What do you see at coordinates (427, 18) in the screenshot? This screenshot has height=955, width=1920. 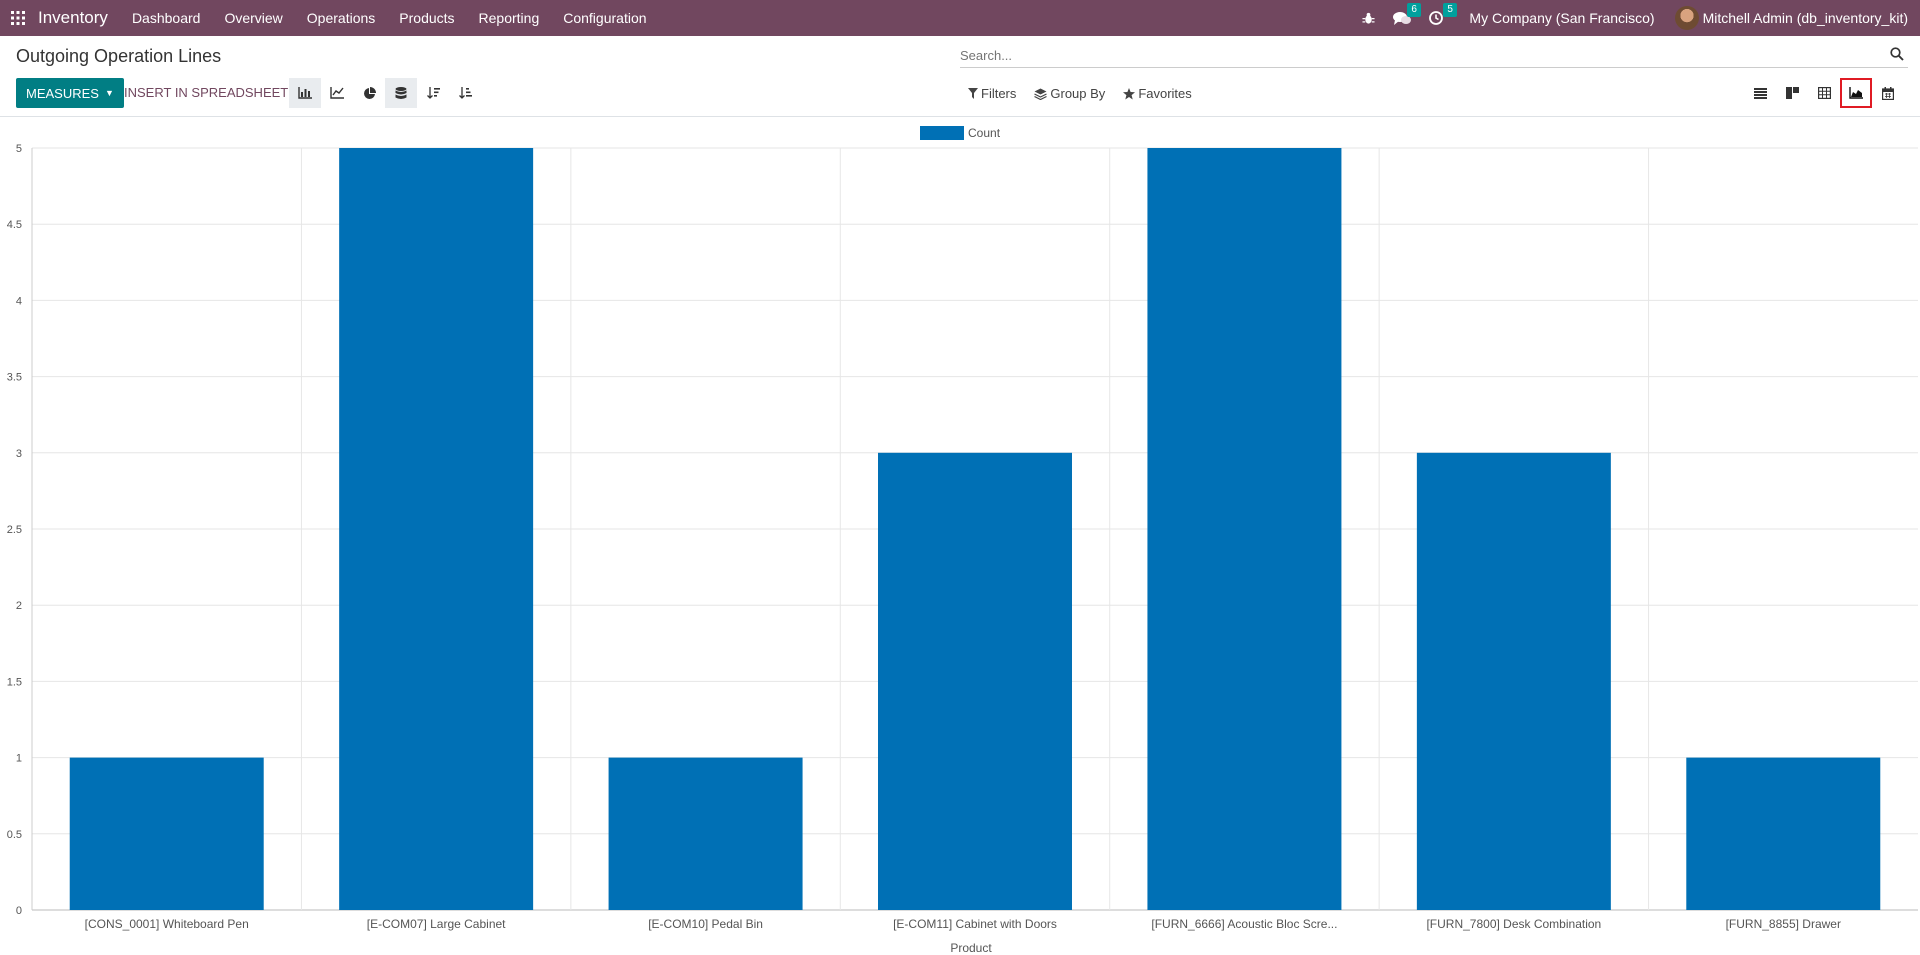 I see `menu-products: Products` at bounding box center [427, 18].